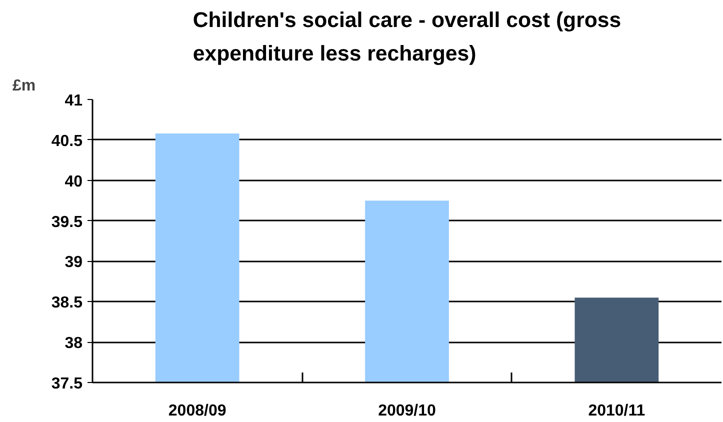 Image resolution: width=723 pixels, height=422 pixels. Describe the element at coordinates (197, 411) in the screenshot. I see `x-tick-label: 2008/09` at that location.